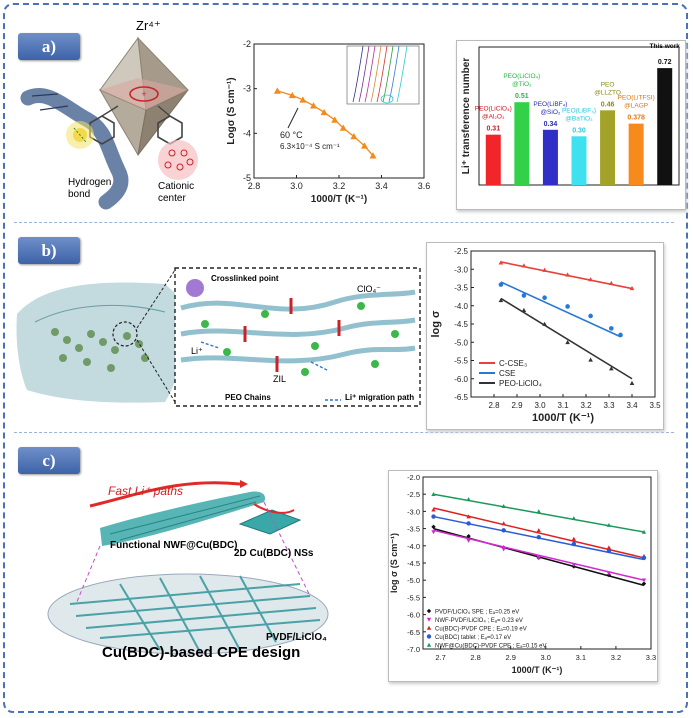 The image size is (693, 718). Describe the element at coordinates (247, 133) in the screenshot. I see `y-tick-label: -4` at that location.